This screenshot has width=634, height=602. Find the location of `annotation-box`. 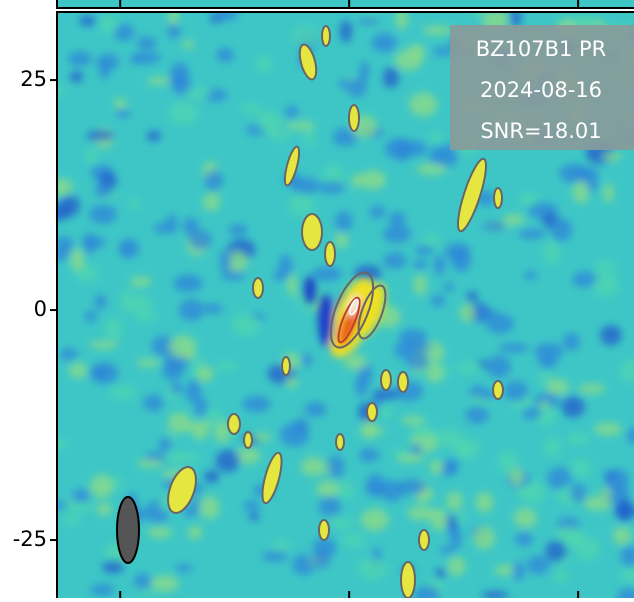

annotation-box is located at coordinates (542, 87).